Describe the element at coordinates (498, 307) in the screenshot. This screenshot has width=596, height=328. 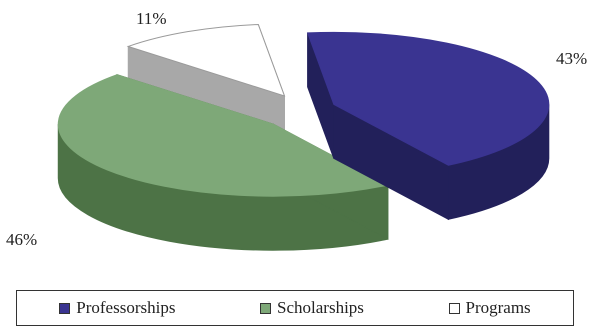
I see `legend-label-programs: Programs` at that location.